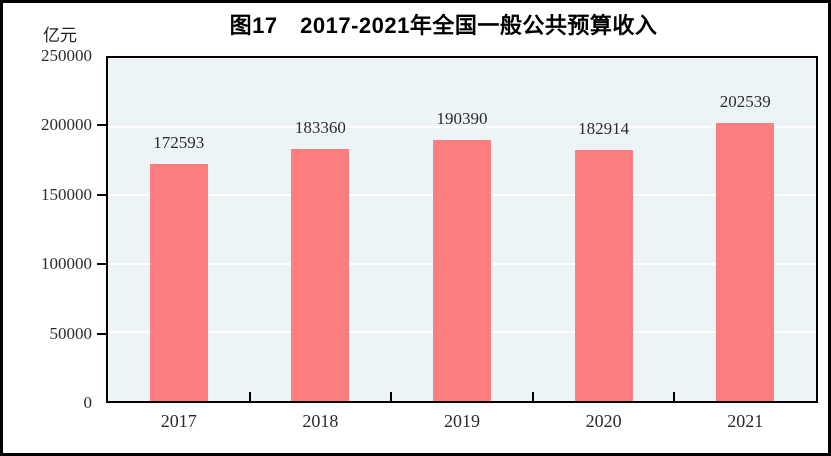 The image size is (831, 456). I want to click on x-axis-label-2020: 2020, so click(603, 421).